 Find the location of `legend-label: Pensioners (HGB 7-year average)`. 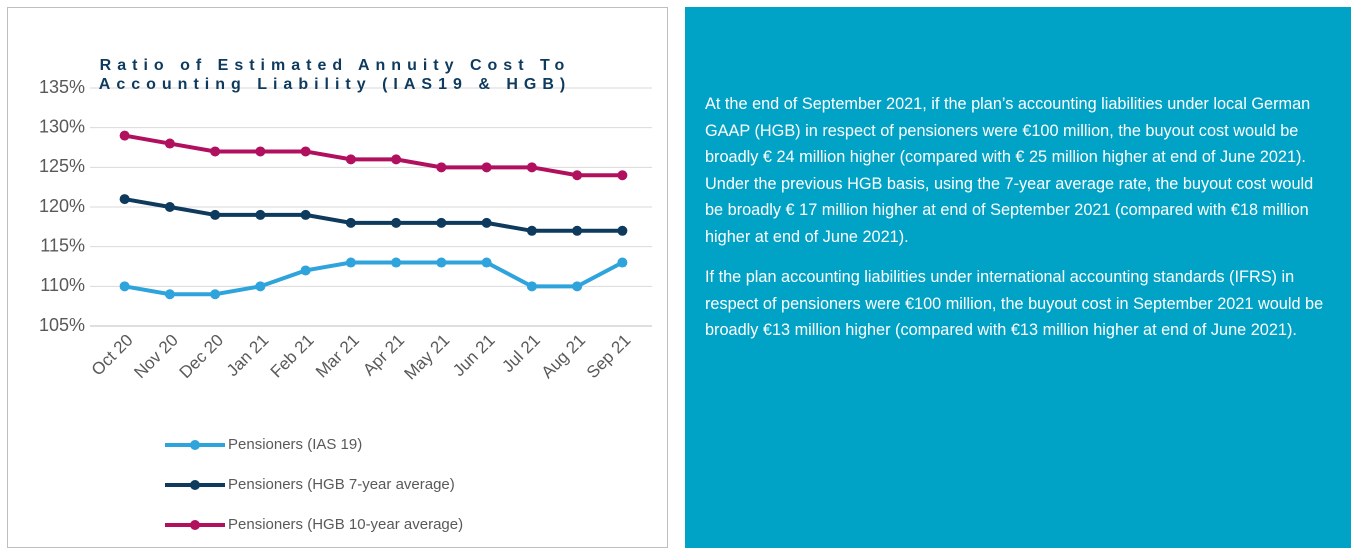

legend-label: Pensioners (HGB 7-year average) is located at coordinates (341, 484).